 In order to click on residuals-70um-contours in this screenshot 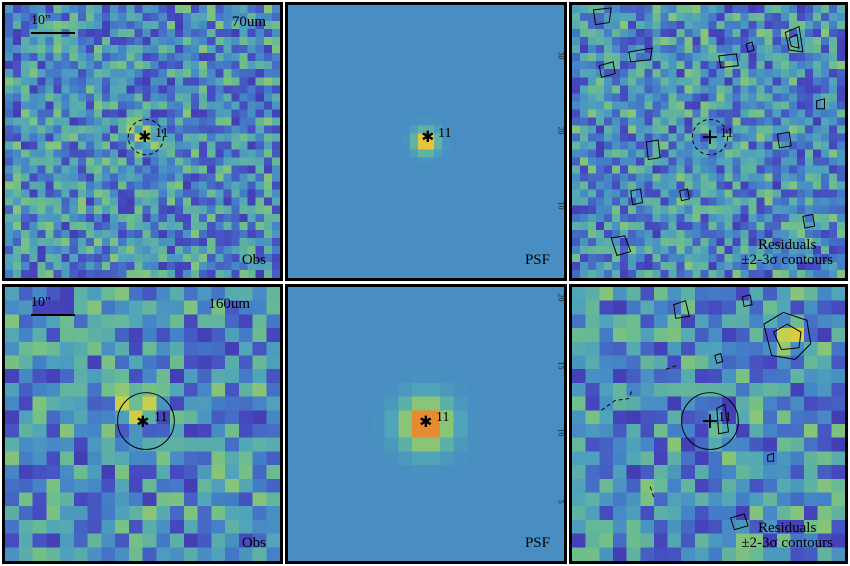, I will do `click(708, 132)`.